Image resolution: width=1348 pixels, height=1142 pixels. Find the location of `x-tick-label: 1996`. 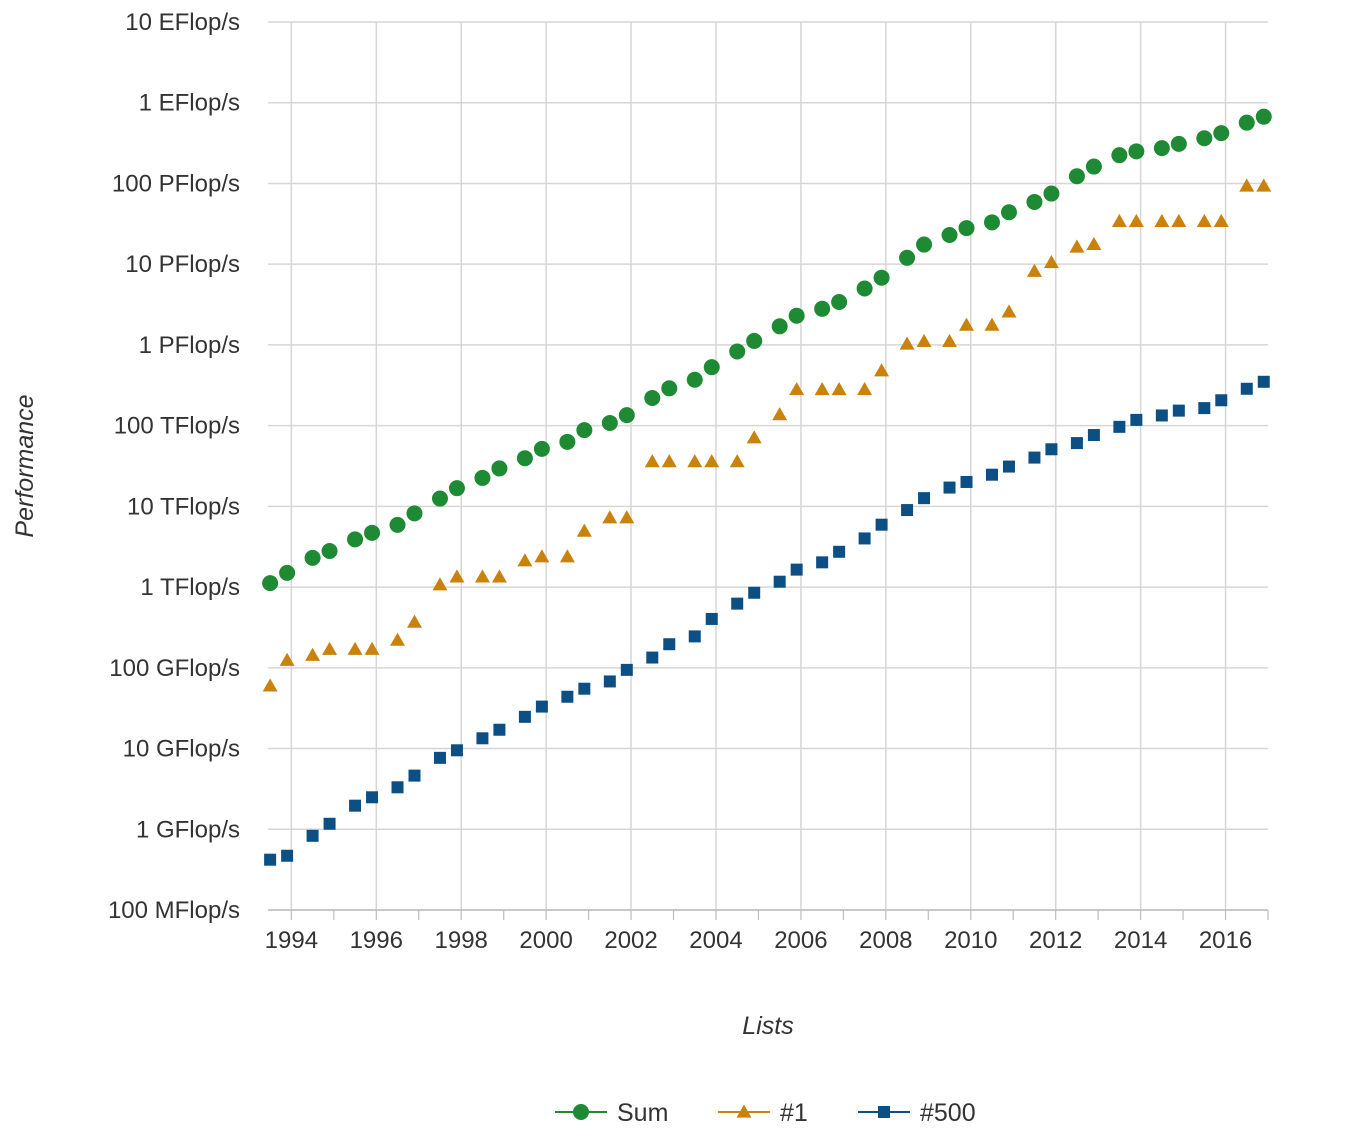

x-tick-label: 1996 is located at coordinates (376, 940).